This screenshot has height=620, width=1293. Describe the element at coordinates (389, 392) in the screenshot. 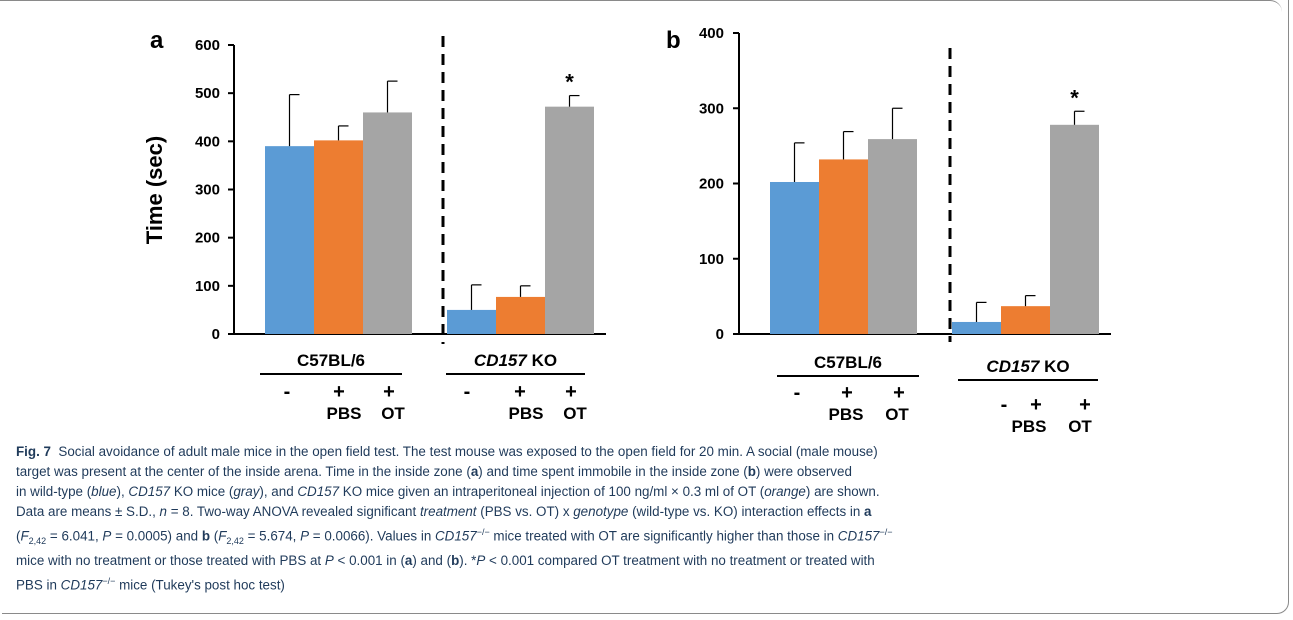

I see `treatment-symbol-a-0-2: +` at that location.